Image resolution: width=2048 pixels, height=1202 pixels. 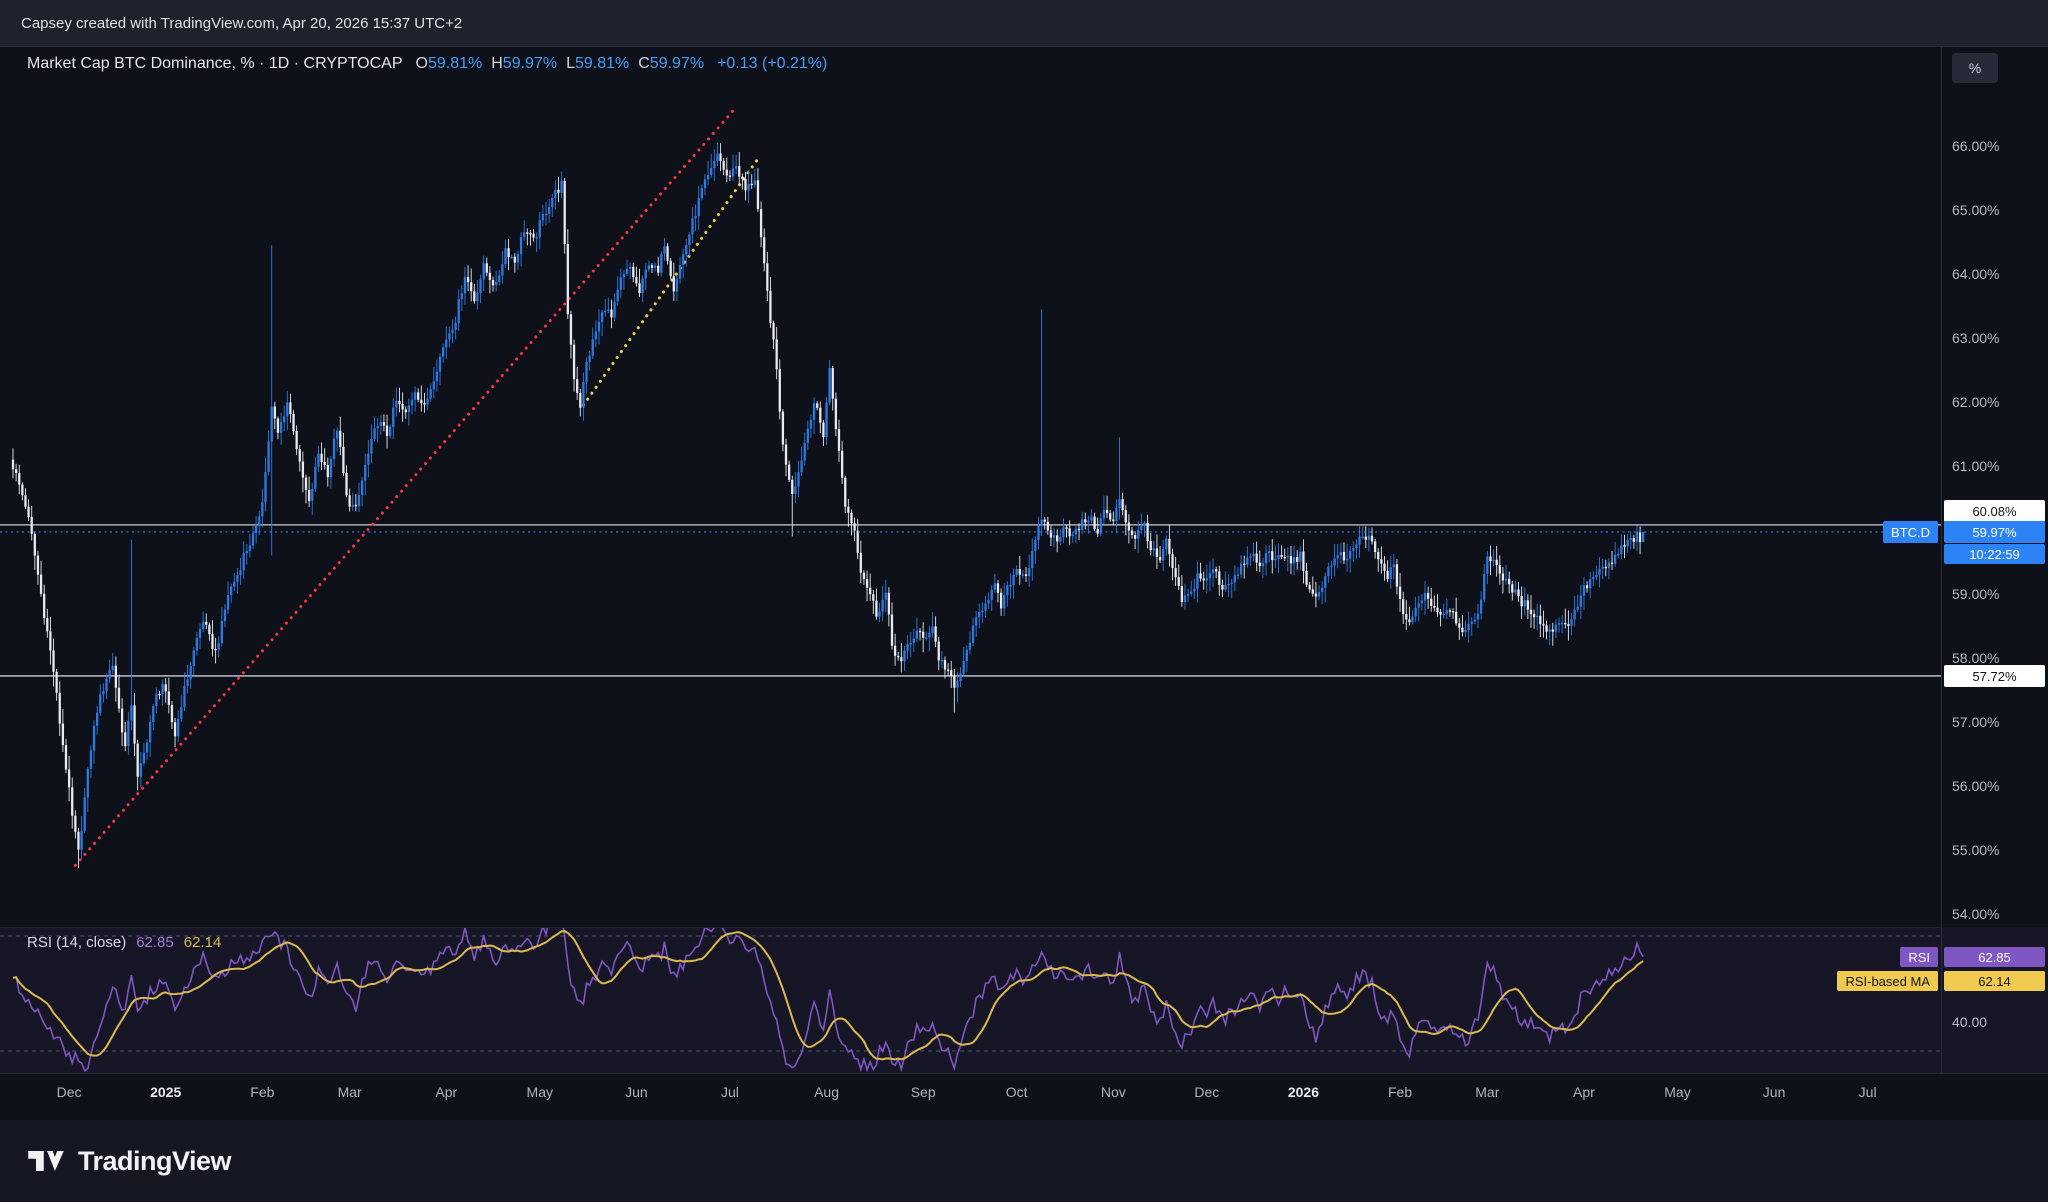 I want to click on tradingview-logo-icon, so click(x=46, y=1161).